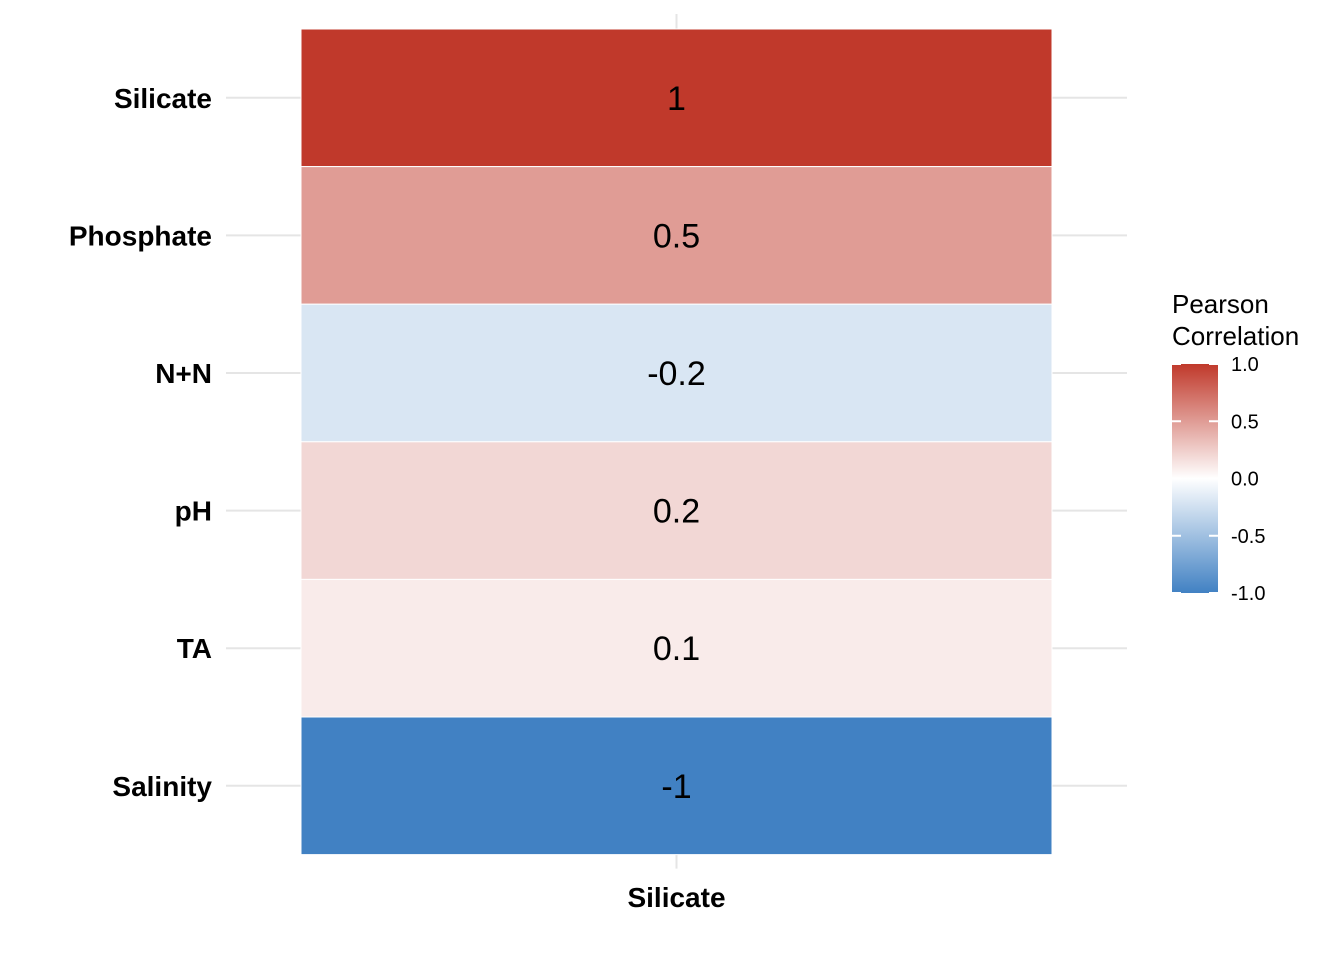  I want to click on y-tick-label: Silicate, so click(163, 98).